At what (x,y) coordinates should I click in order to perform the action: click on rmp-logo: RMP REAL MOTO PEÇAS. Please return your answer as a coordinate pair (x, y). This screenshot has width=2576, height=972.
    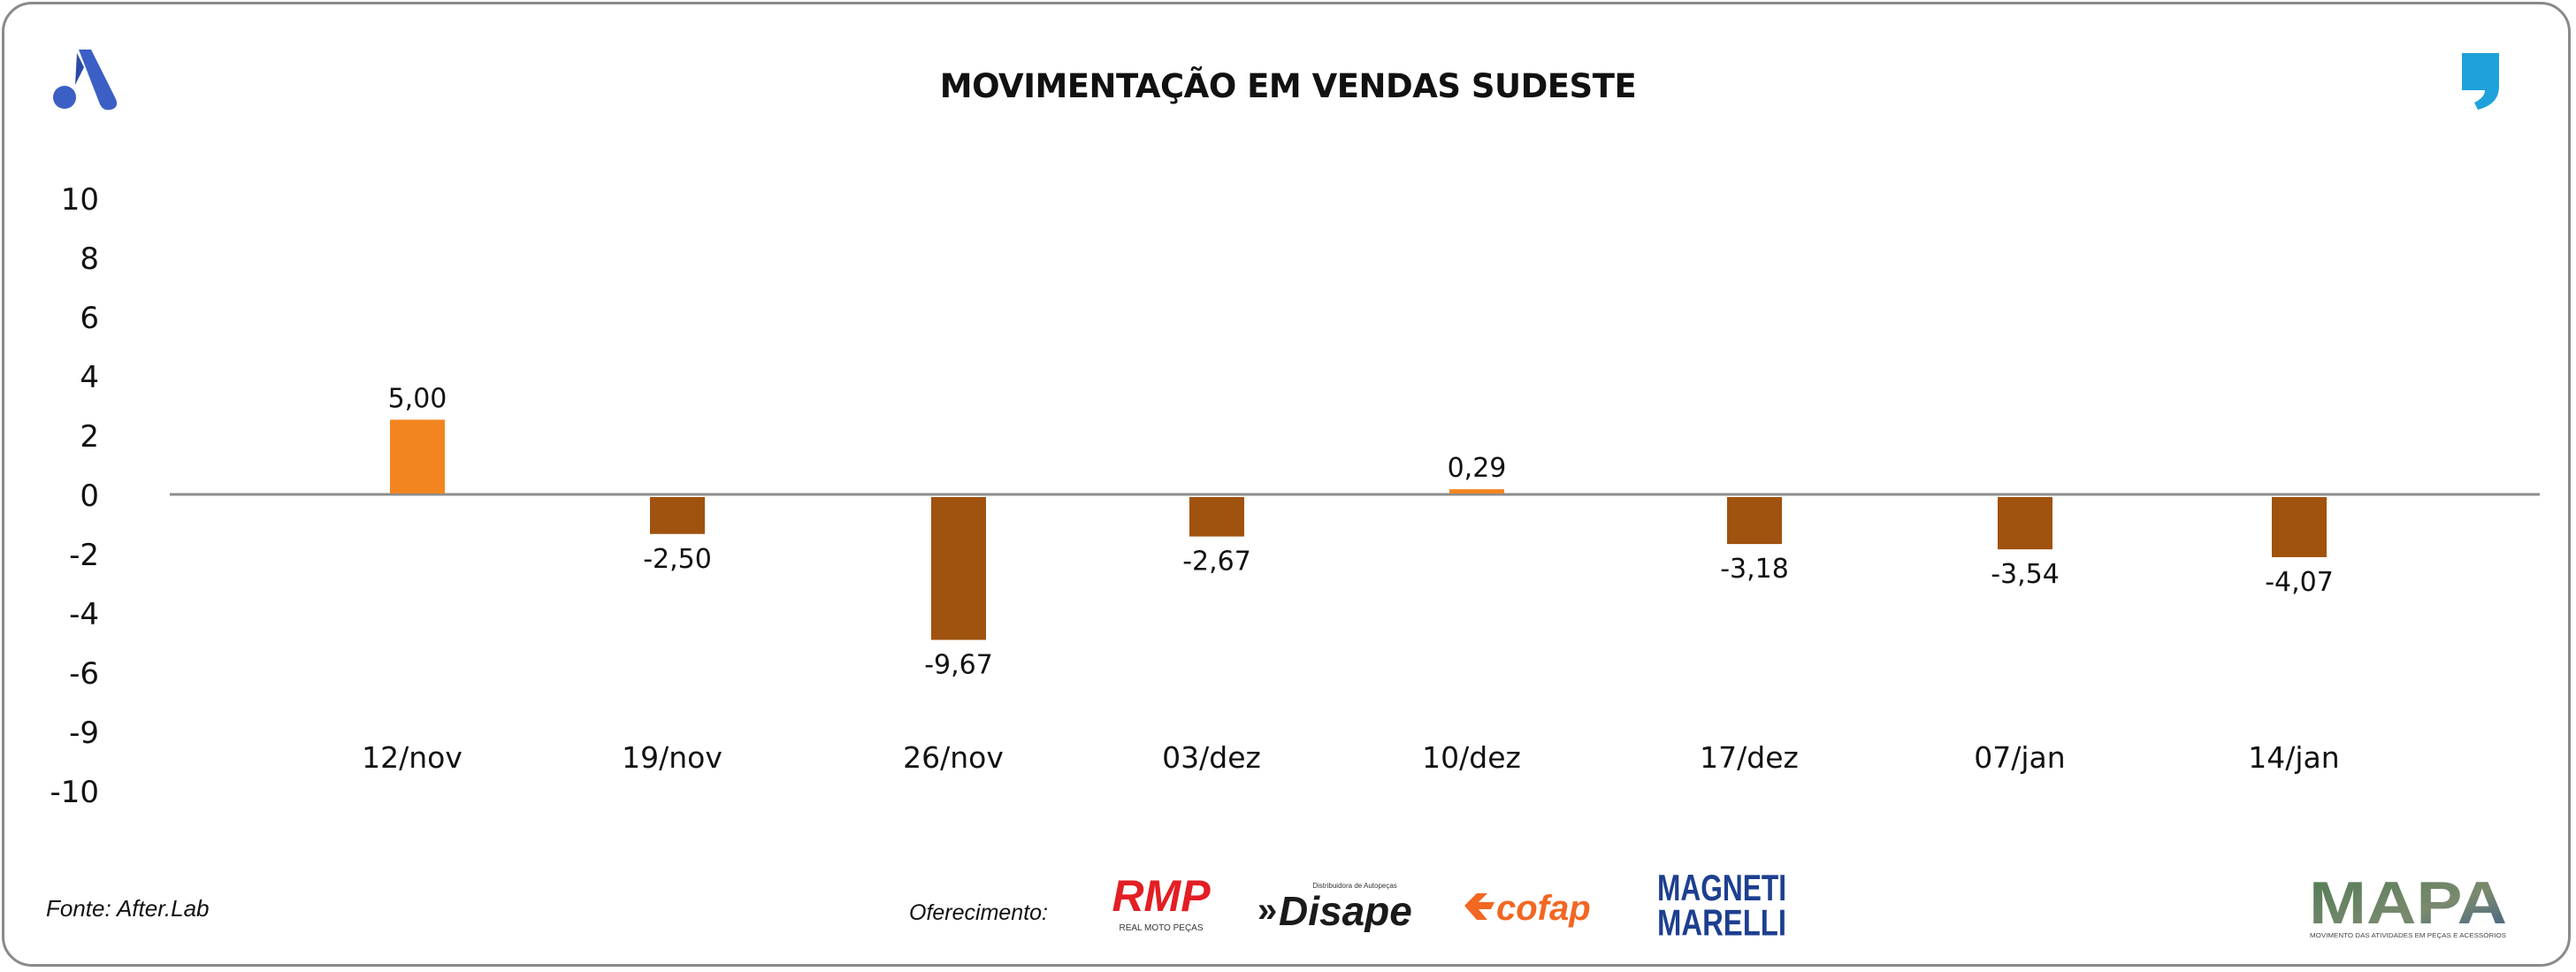
    Looking at the image, I should click on (1161, 903).